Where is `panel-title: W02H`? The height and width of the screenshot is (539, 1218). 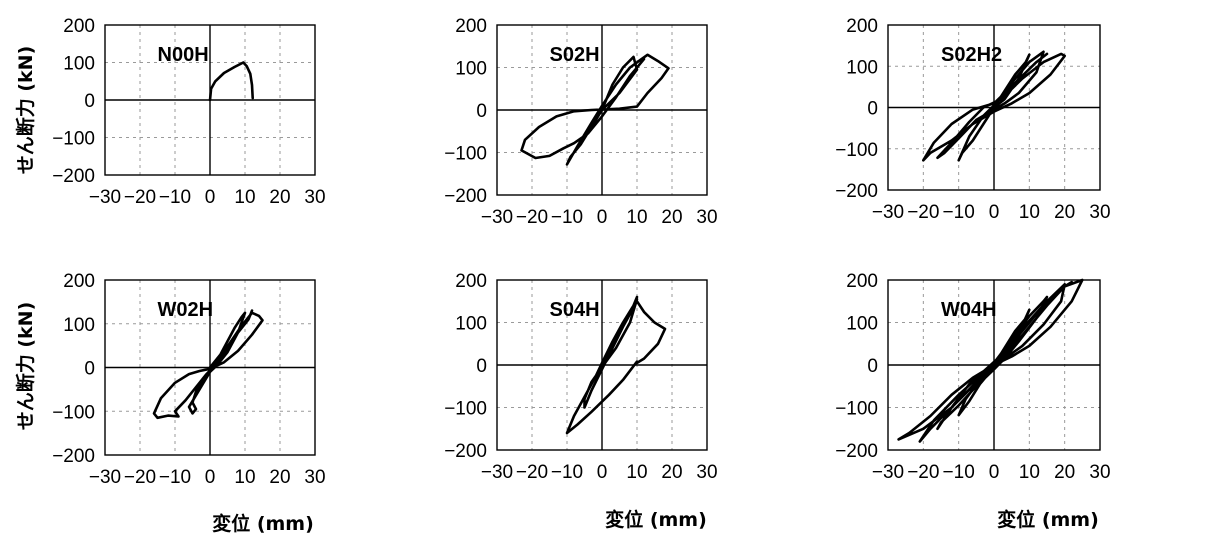
panel-title: W02H is located at coordinates (186, 310).